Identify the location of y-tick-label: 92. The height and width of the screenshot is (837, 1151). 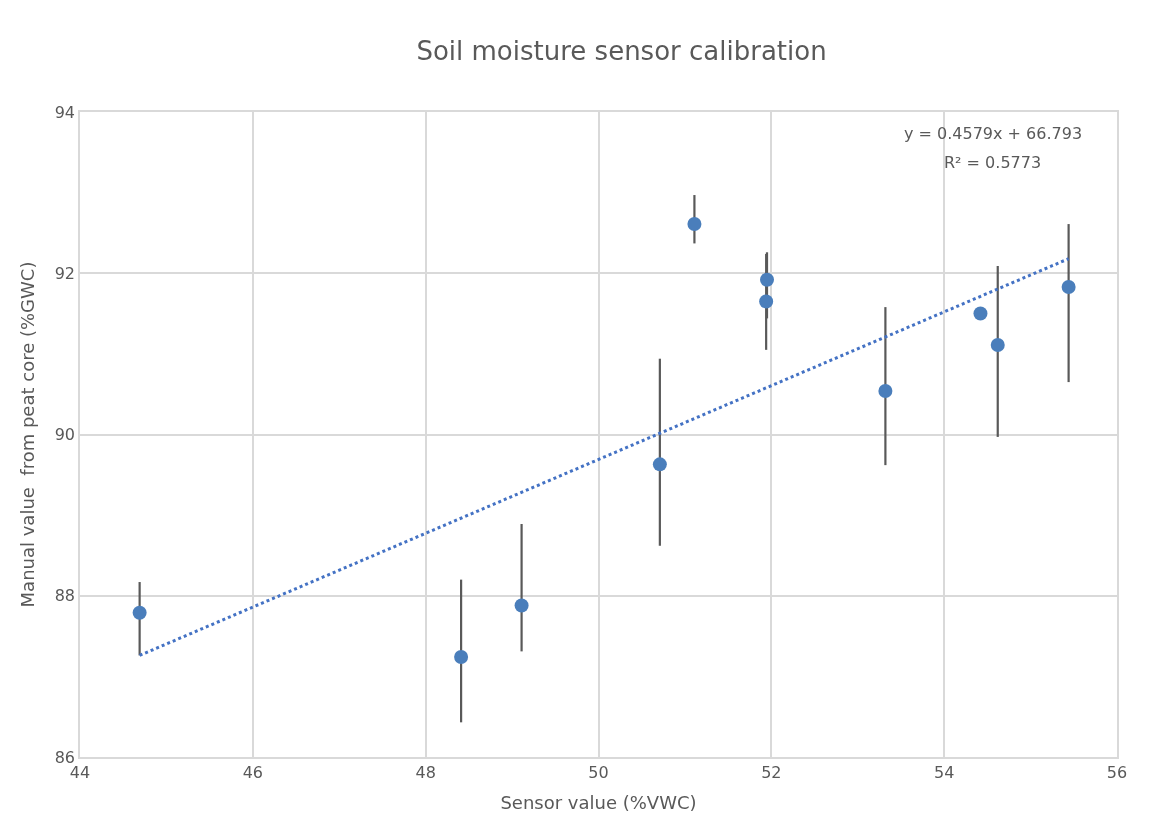
(65, 273).